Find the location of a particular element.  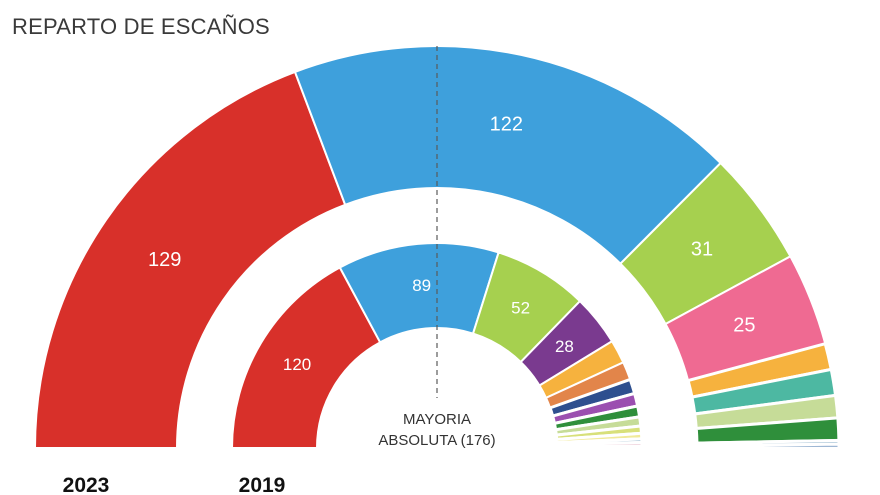

chart-title: REPARTO DE ESCAÑOS is located at coordinates (141, 26).